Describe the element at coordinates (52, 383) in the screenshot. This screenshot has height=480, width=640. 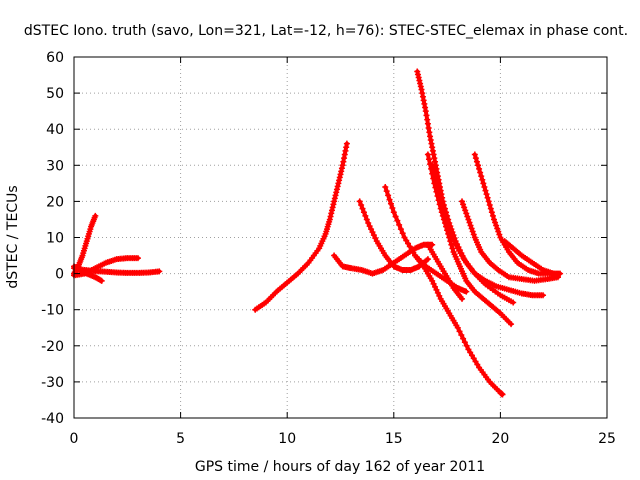
I see `y-tick-label: -30` at that location.